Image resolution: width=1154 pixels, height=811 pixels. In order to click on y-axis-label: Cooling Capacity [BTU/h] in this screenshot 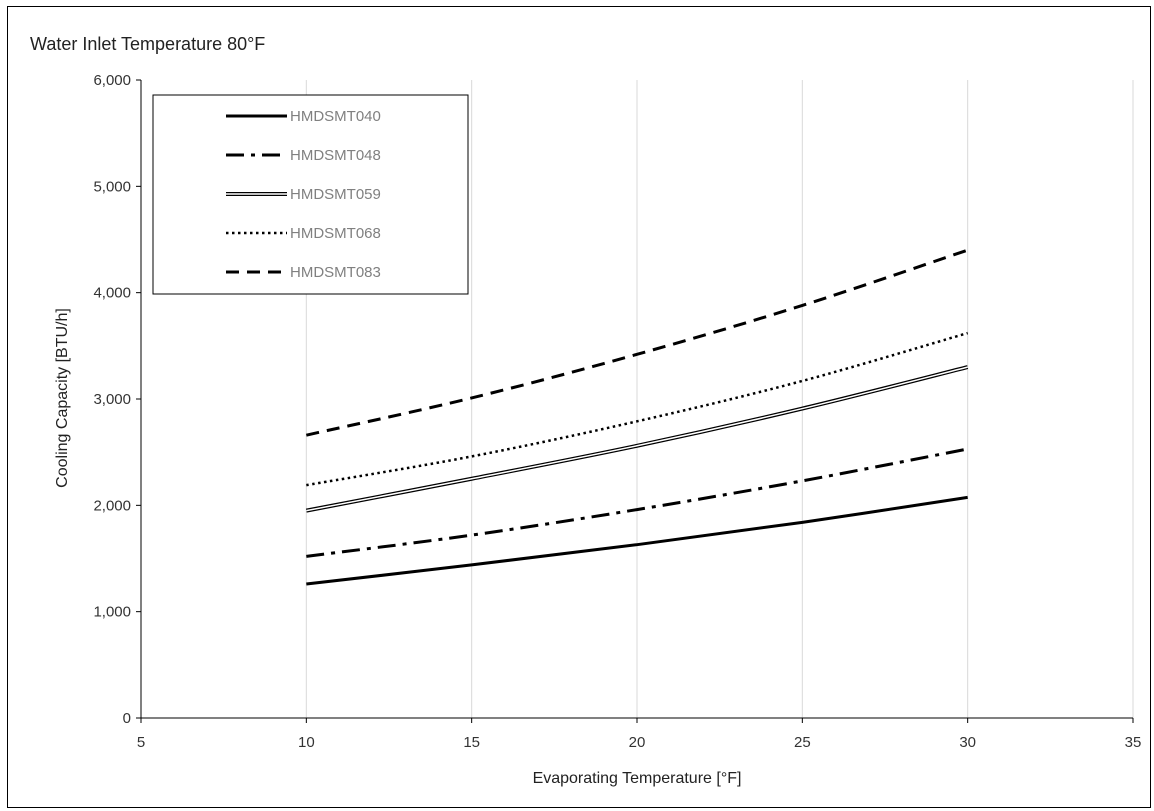, I will do `click(62, 398)`.